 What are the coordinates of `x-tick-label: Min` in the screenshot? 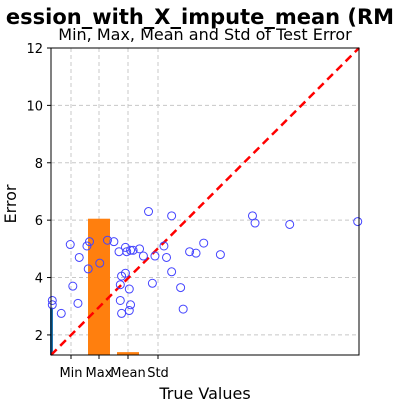 It's located at (70, 373).